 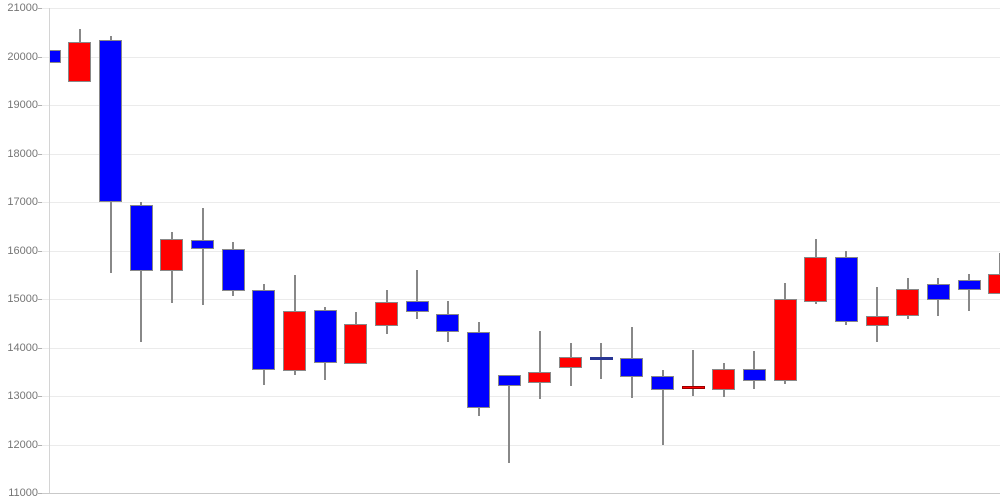 I want to click on y-axis-label: 12000, so click(x=22, y=445).